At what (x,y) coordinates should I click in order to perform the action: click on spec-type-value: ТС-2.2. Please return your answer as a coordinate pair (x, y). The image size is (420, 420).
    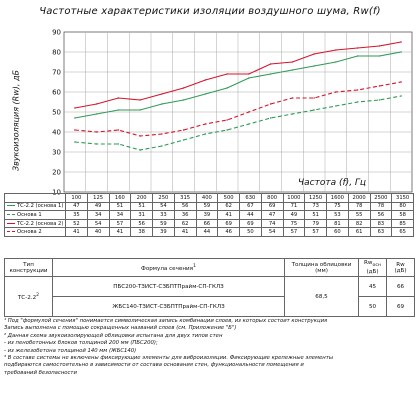
    Looking at the image, I should click on (27, 297).